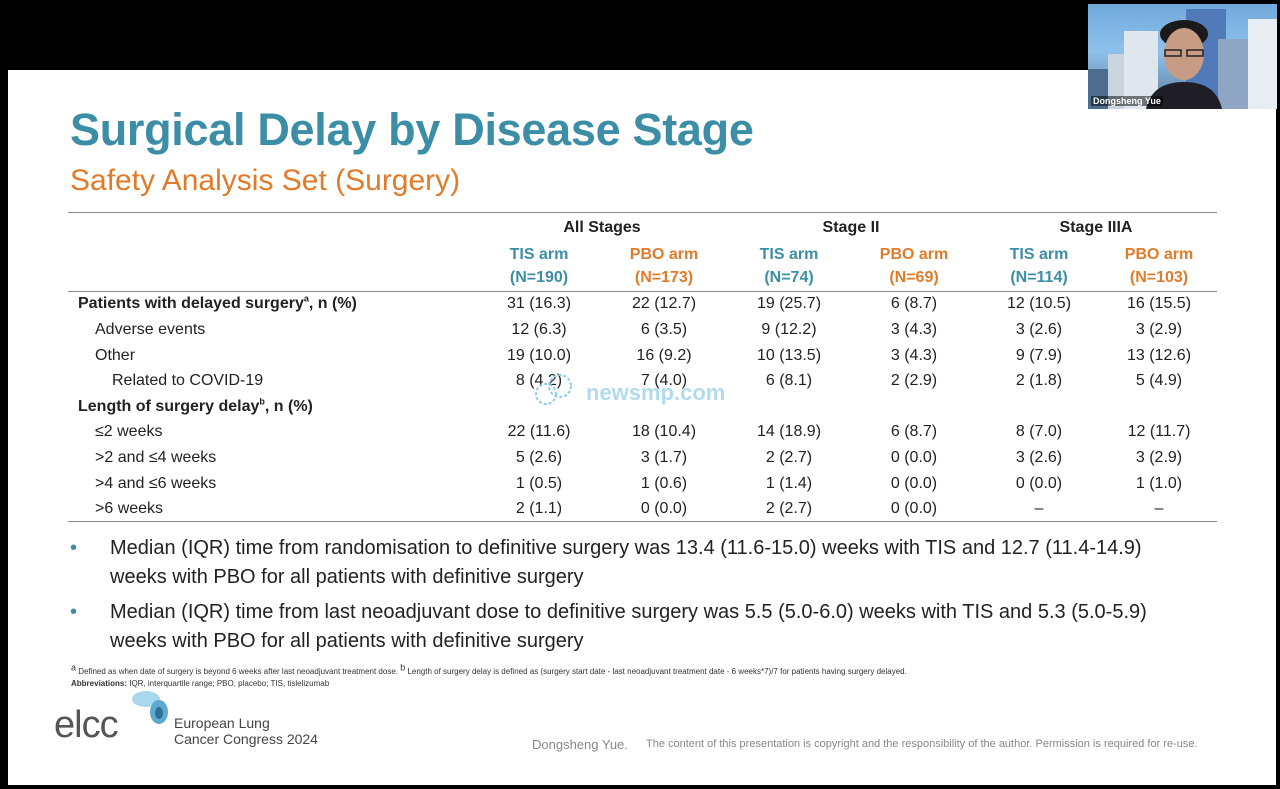 The image size is (1280, 789). What do you see at coordinates (789, 380) in the screenshot?
I see `cell: 6 (8.1)` at bounding box center [789, 380].